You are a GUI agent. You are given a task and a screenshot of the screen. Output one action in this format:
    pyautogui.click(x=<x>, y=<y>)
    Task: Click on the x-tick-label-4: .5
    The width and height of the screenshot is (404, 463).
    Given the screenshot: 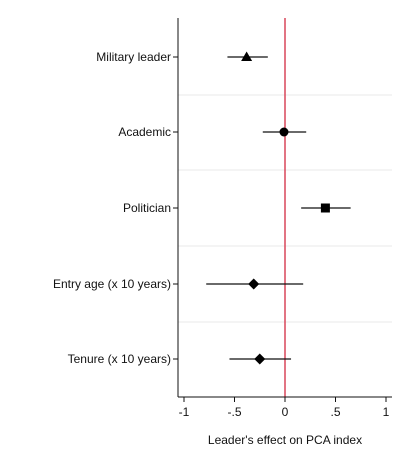 What is the action you would take?
    pyautogui.click(x=335, y=412)
    